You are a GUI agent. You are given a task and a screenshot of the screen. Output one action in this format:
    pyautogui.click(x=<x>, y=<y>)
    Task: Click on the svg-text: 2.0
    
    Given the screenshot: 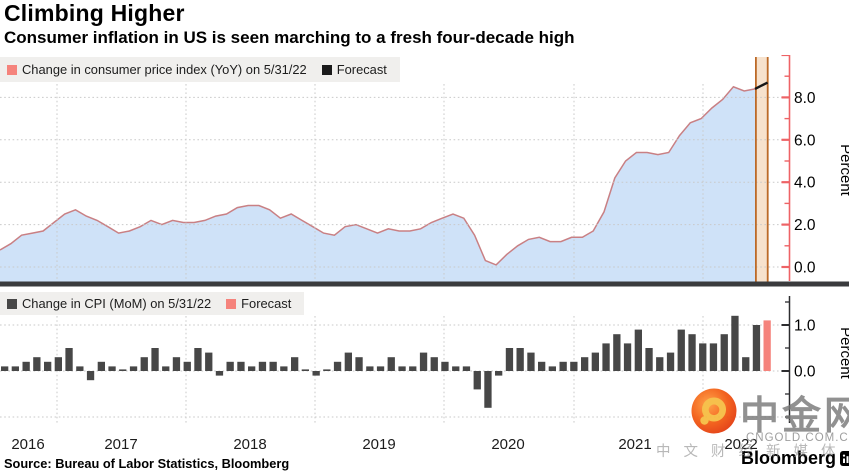 What is the action you would take?
    pyautogui.click(x=805, y=225)
    